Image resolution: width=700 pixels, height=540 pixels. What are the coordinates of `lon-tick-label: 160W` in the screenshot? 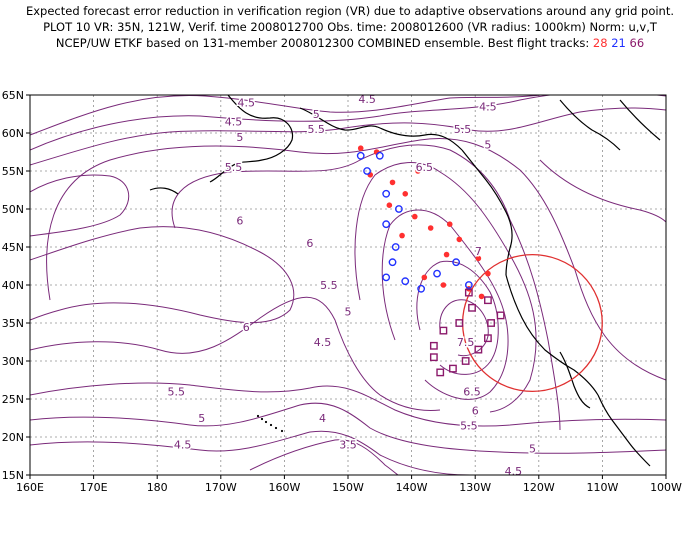 It's located at (284, 487).